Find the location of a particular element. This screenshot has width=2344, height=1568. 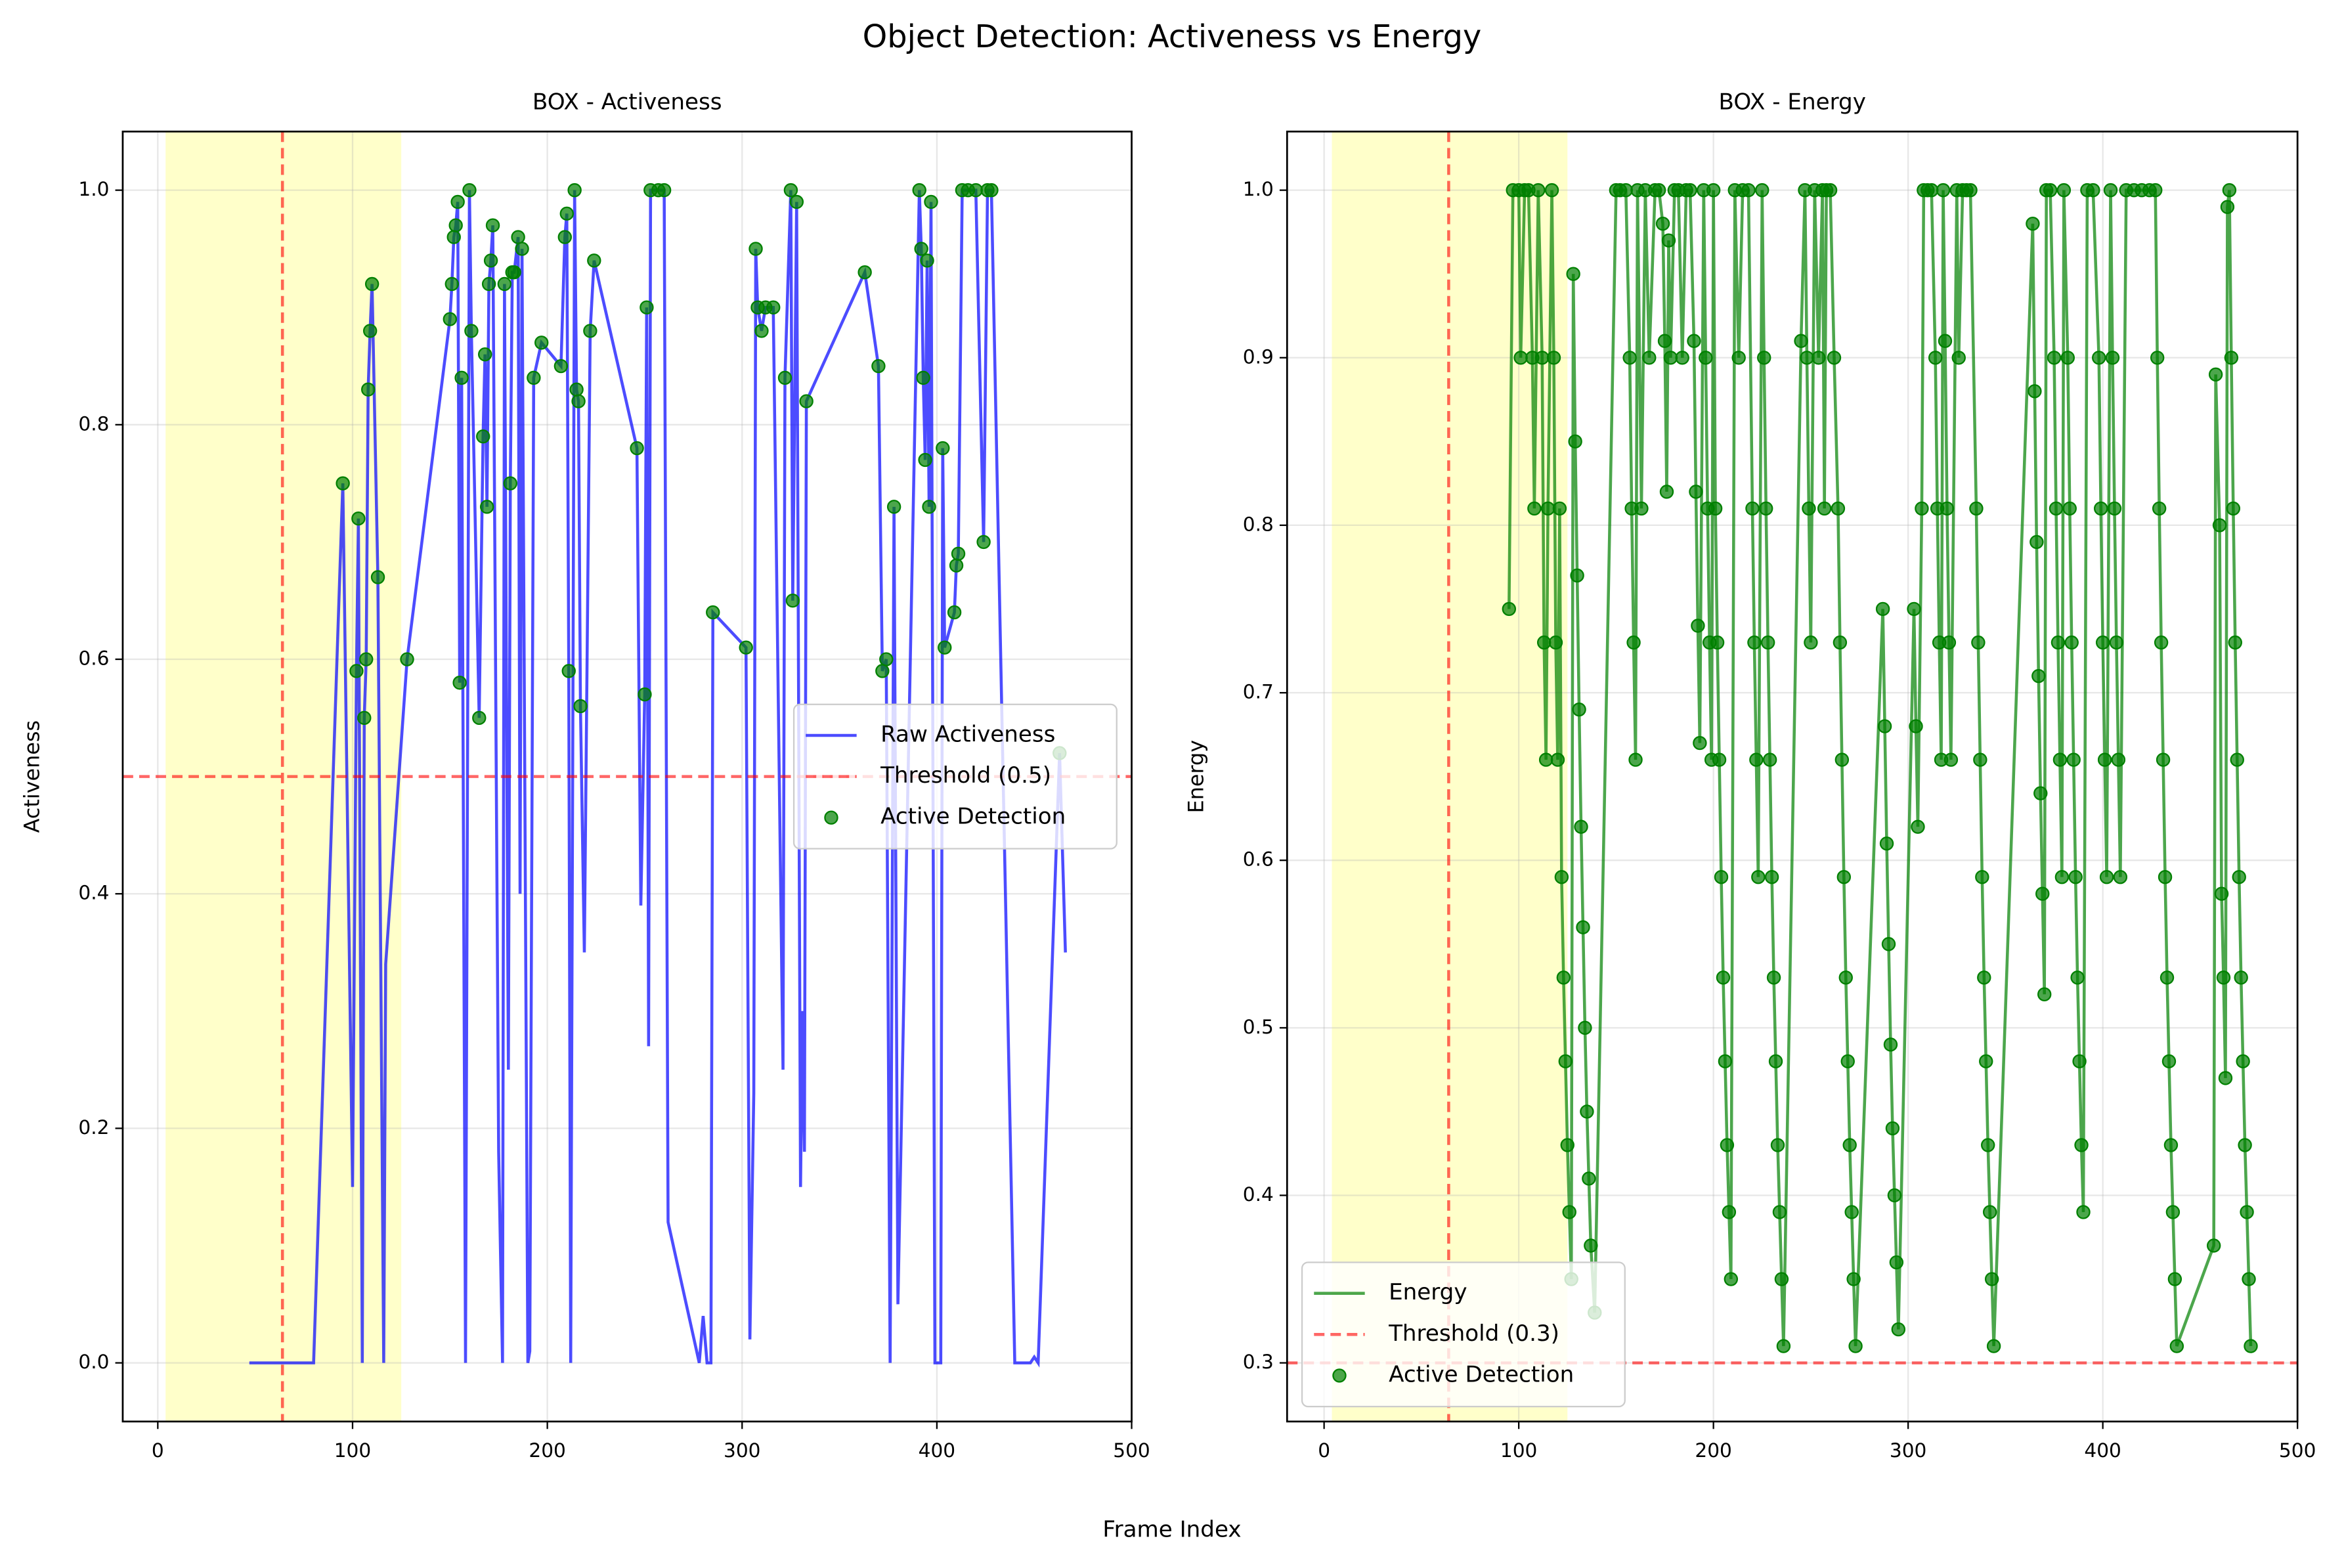

legend-label: Active Detection is located at coordinates (973, 817).